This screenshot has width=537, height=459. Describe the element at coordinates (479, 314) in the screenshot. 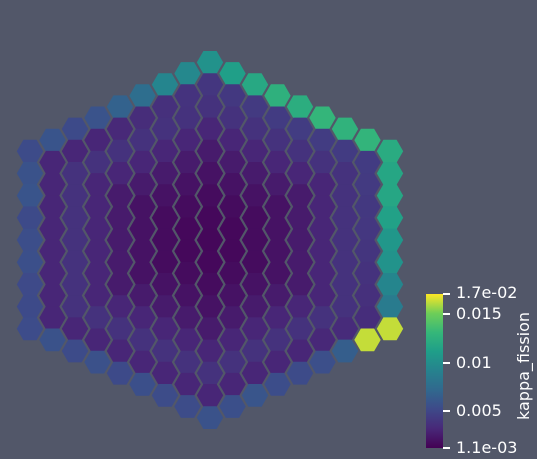

I see `colorbar-tick-label: 0.015` at that location.